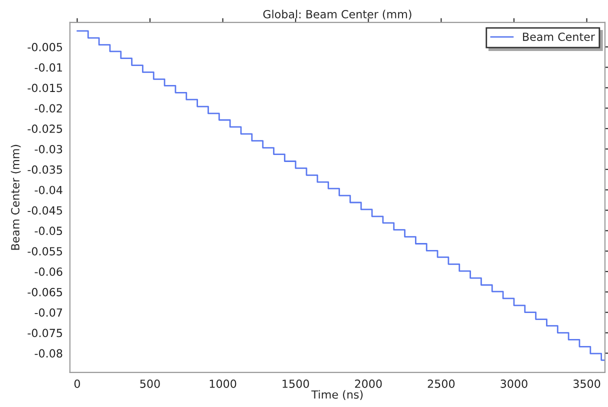  What do you see at coordinates (45, 169) in the screenshot?
I see `y-tick-label: -0.035` at bounding box center [45, 169].